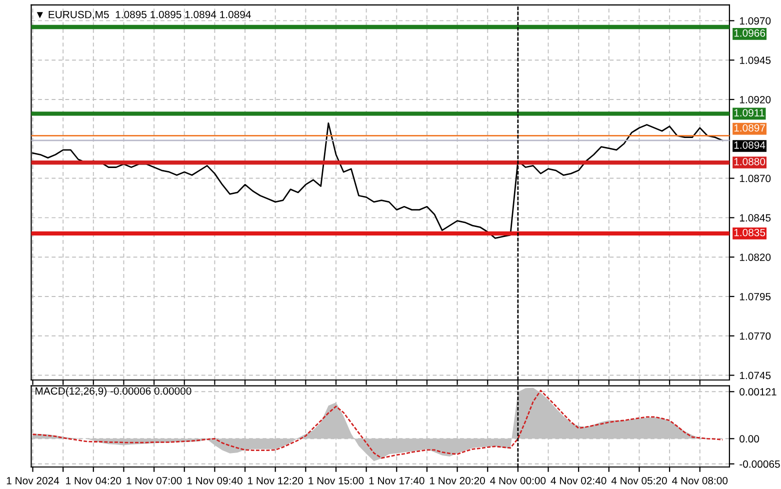 This screenshot has height=489, width=781. What do you see at coordinates (755, 336) in the screenshot?
I see `y-tick-label: 1.0770` at bounding box center [755, 336].